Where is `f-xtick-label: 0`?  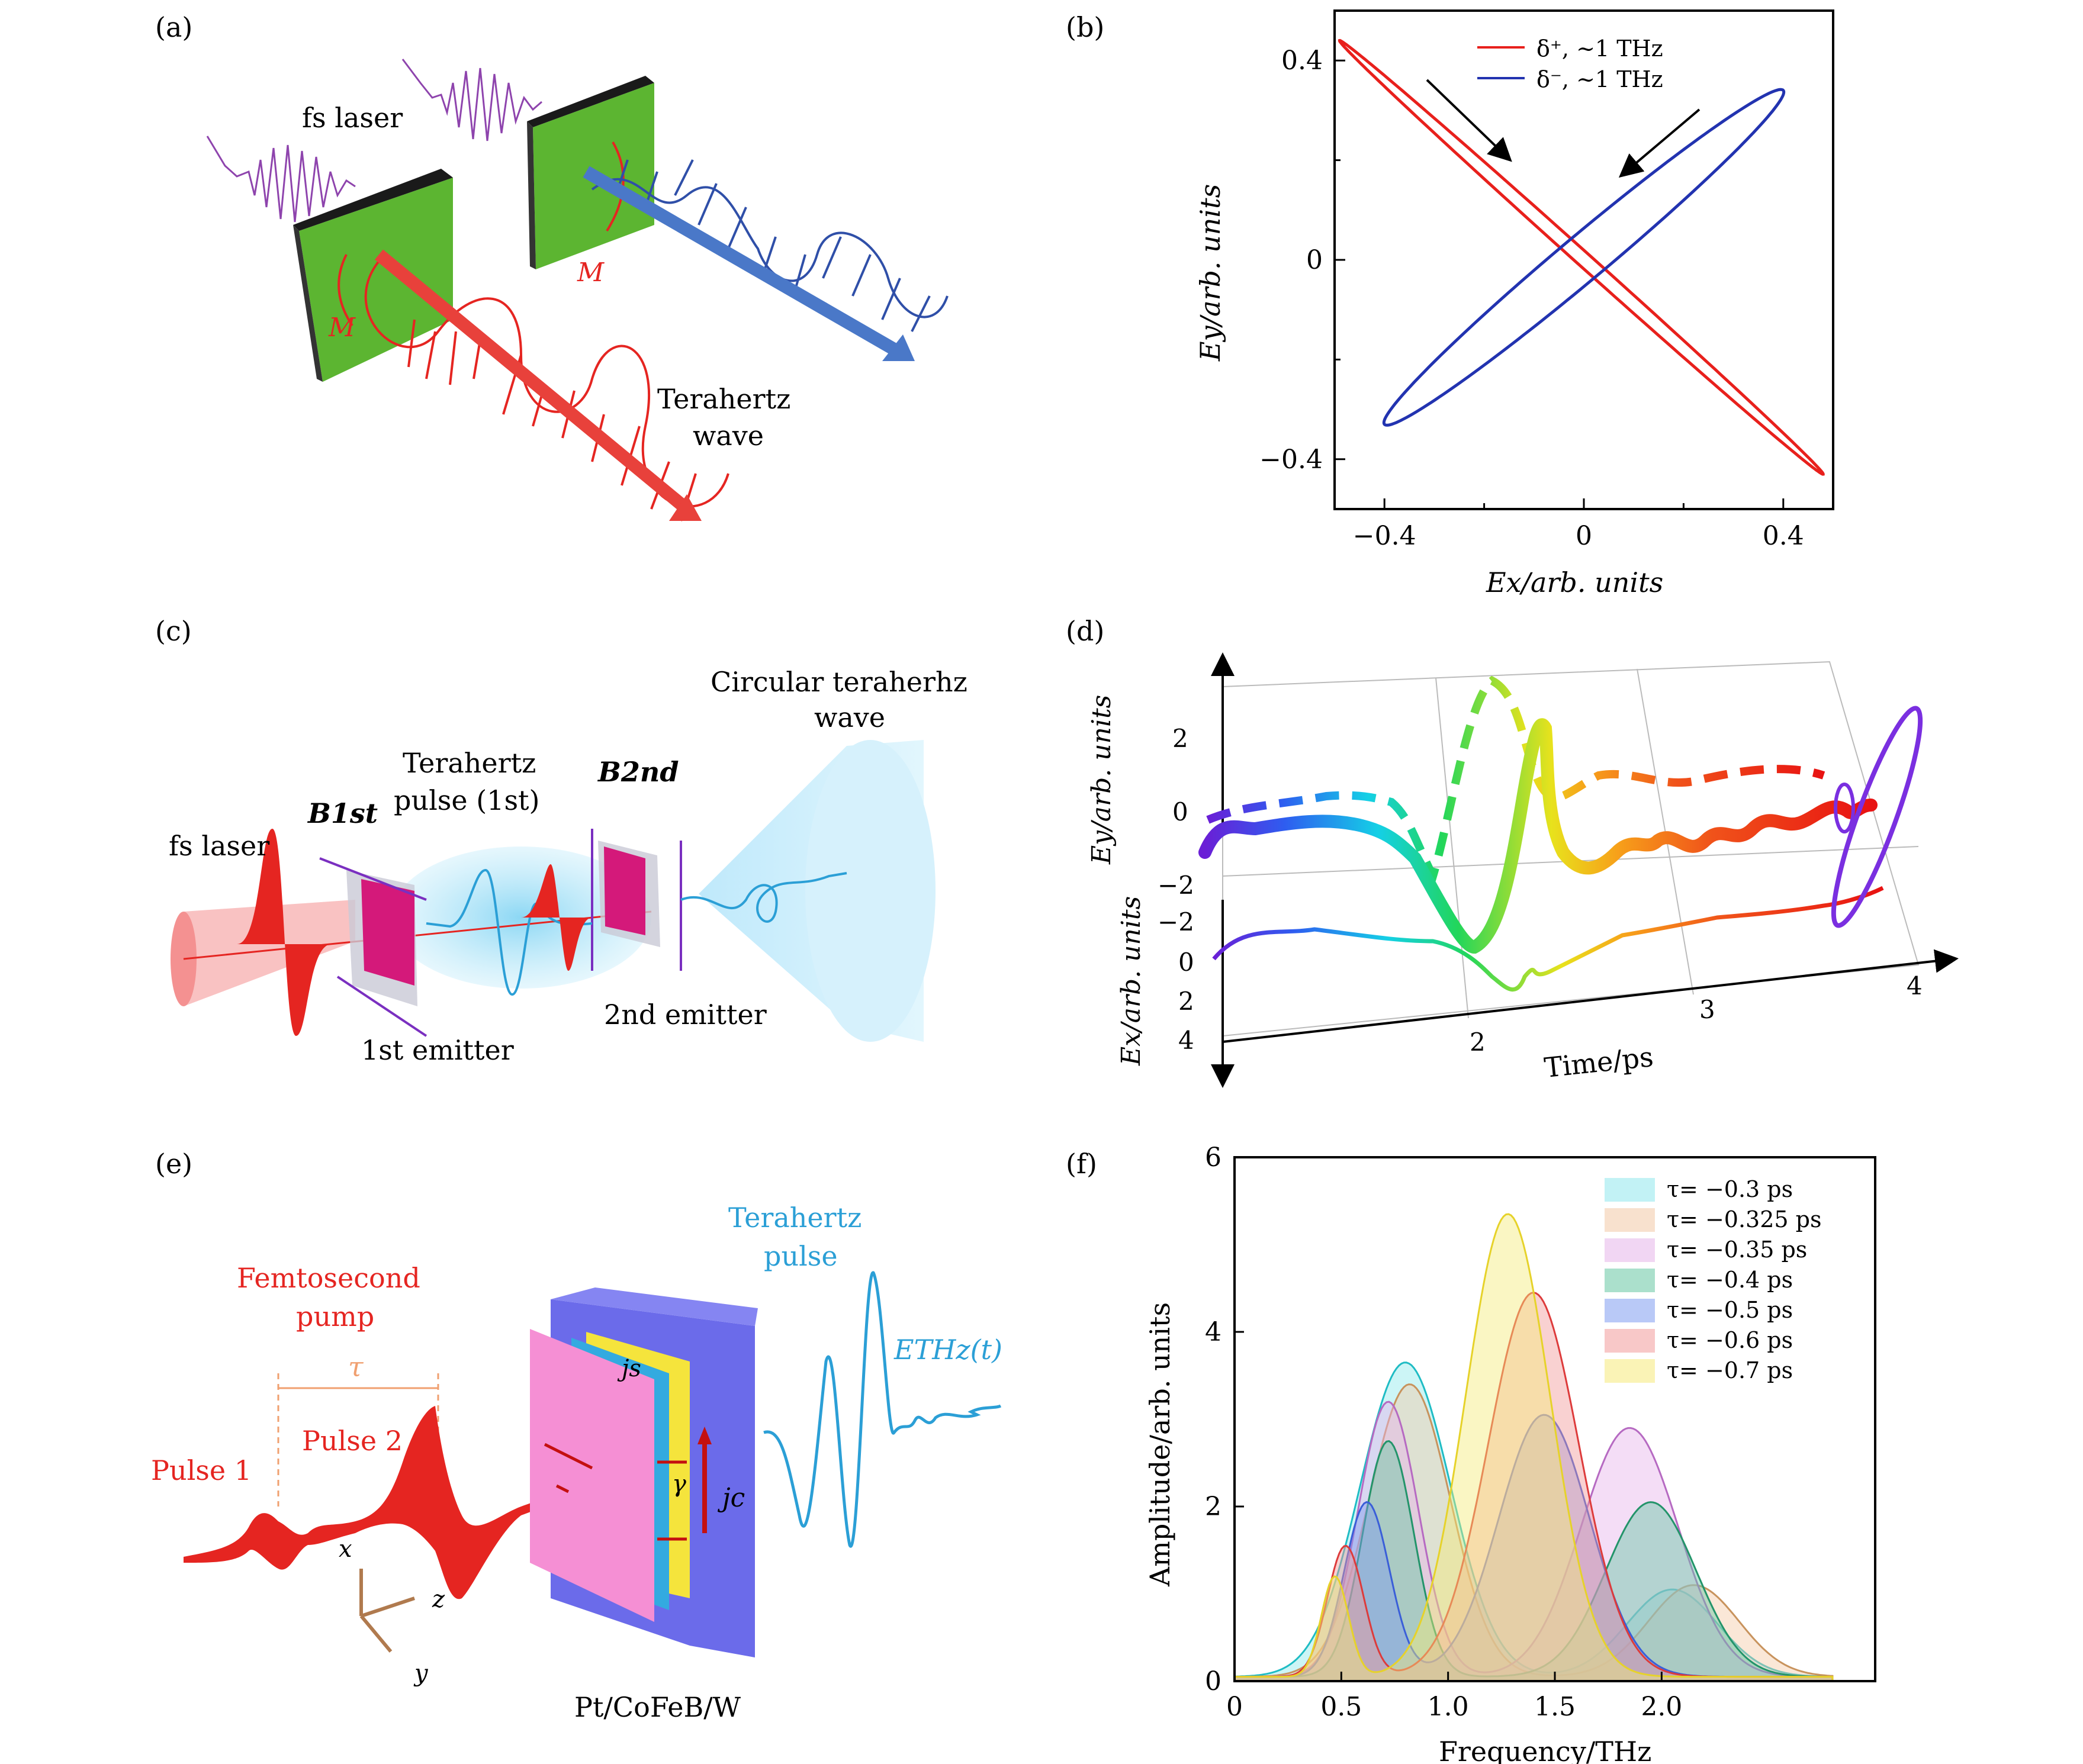 f-xtick-label: 0 is located at coordinates (1234, 1707).